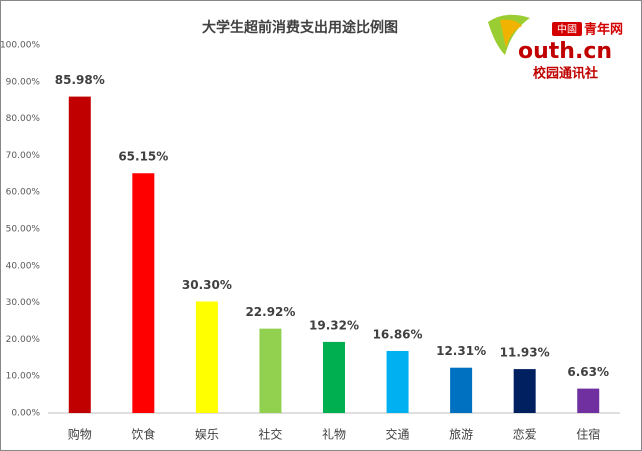  What do you see at coordinates (588, 372) in the screenshot?
I see `value-label: 6.63%` at bounding box center [588, 372].